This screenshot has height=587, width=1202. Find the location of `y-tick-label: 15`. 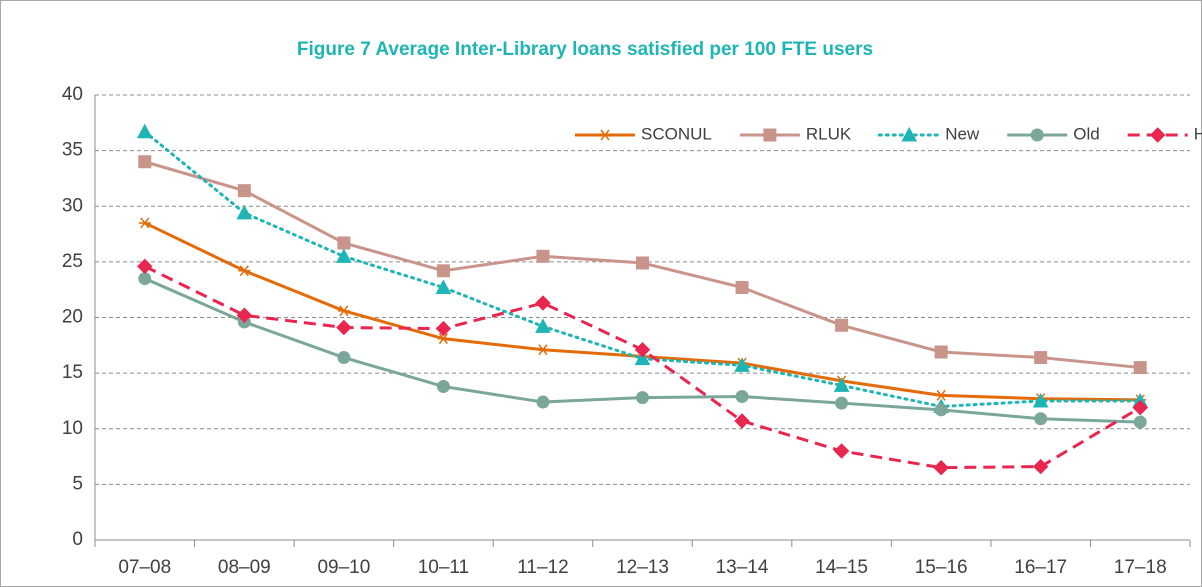

y-tick-label: 15 is located at coordinates (72, 372).